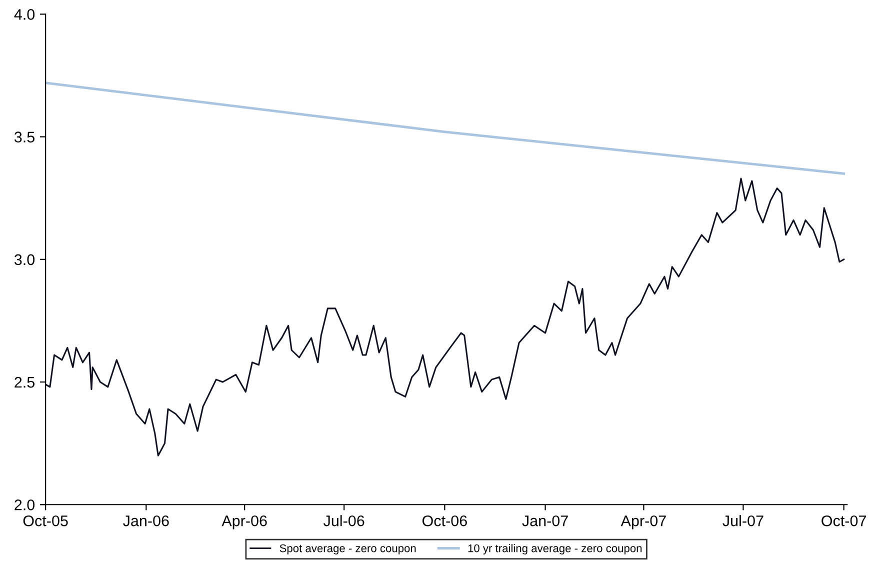  Describe the element at coordinates (24, 14) in the screenshot. I see `y-tick-label: 4.0` at that location.